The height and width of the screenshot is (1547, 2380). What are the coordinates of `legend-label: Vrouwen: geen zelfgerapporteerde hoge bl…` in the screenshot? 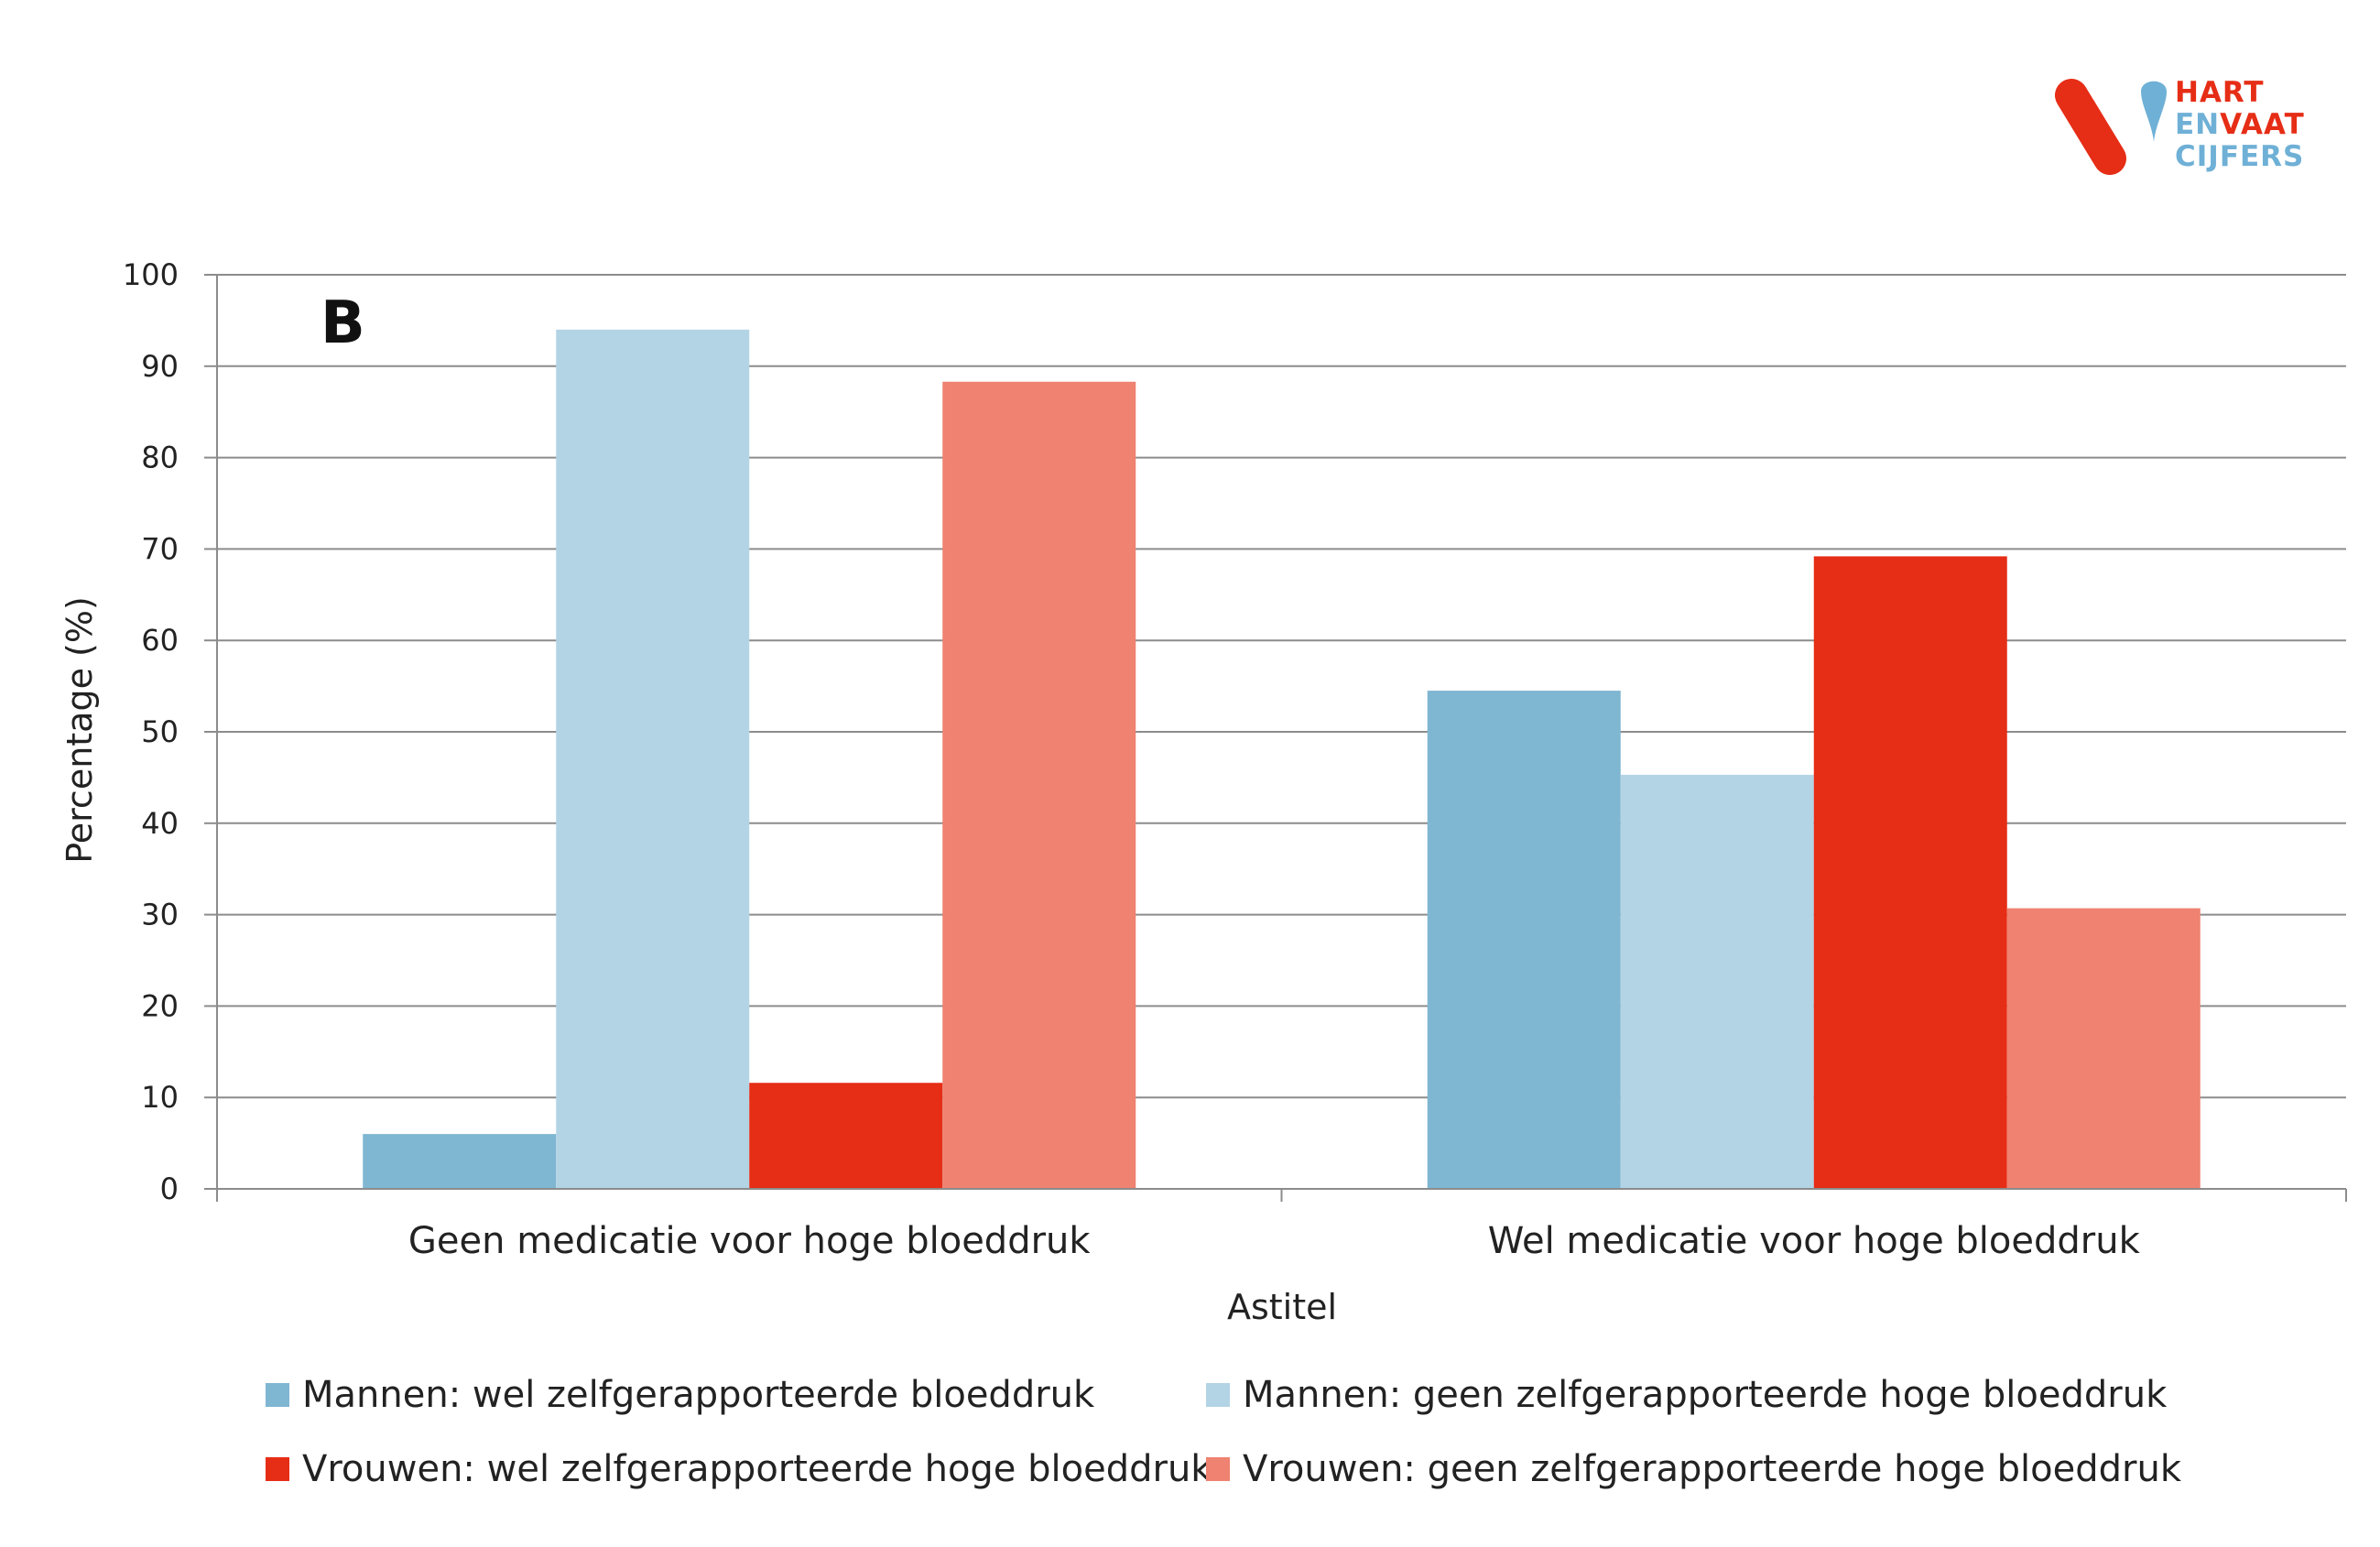 It's located at (1712, 1469).